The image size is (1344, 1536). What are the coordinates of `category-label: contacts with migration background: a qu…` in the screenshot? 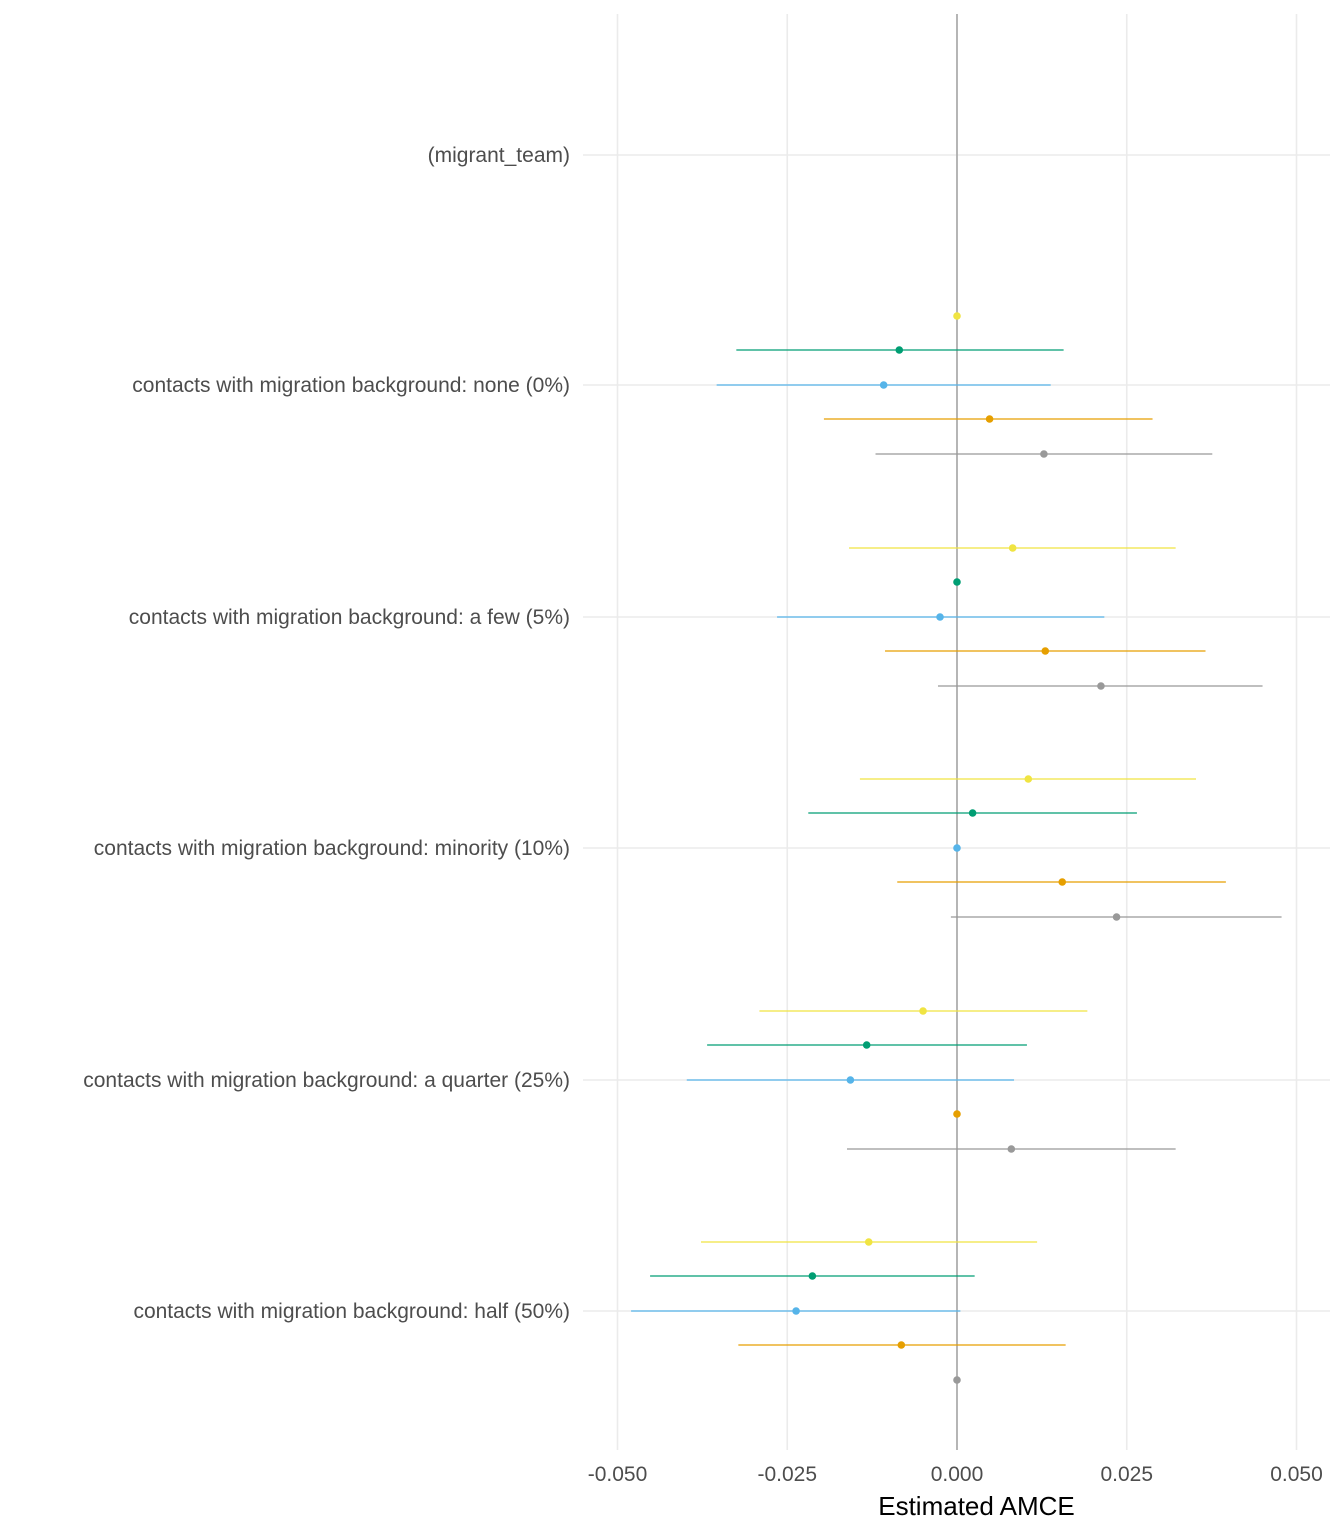 It's located at (326, 1080).